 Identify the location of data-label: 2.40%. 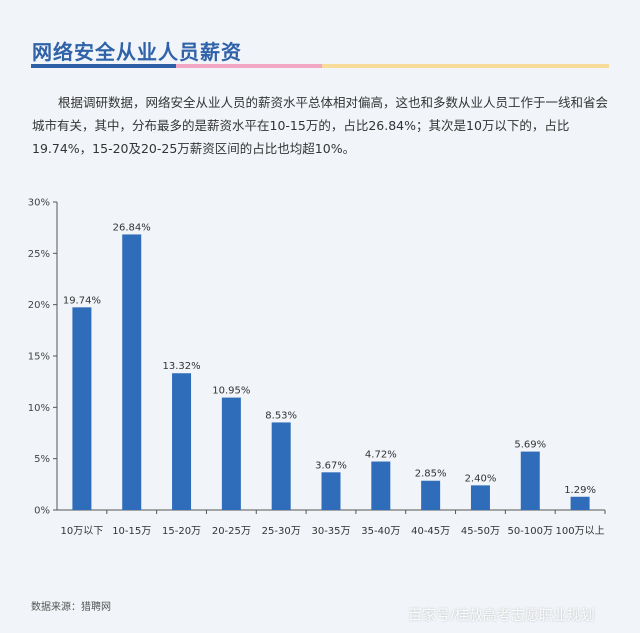
(481, 478).